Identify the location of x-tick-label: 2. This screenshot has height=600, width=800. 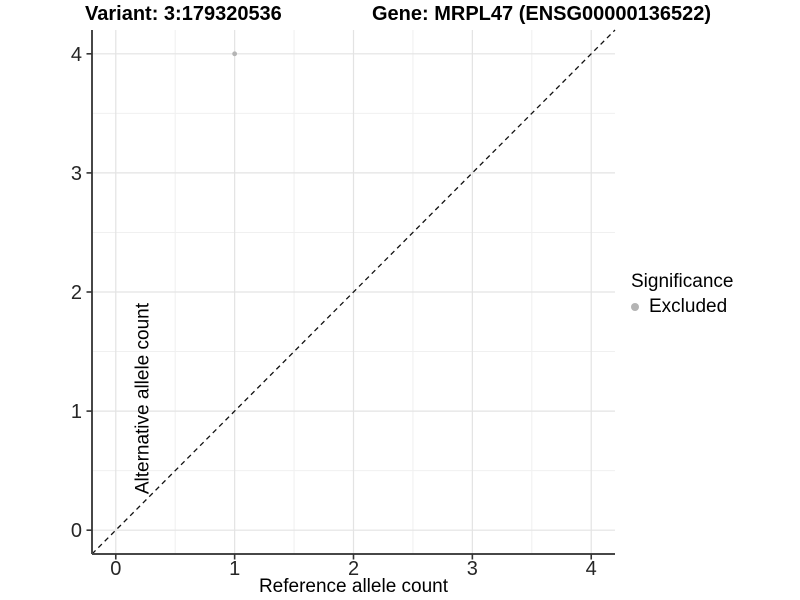
(353, 569).